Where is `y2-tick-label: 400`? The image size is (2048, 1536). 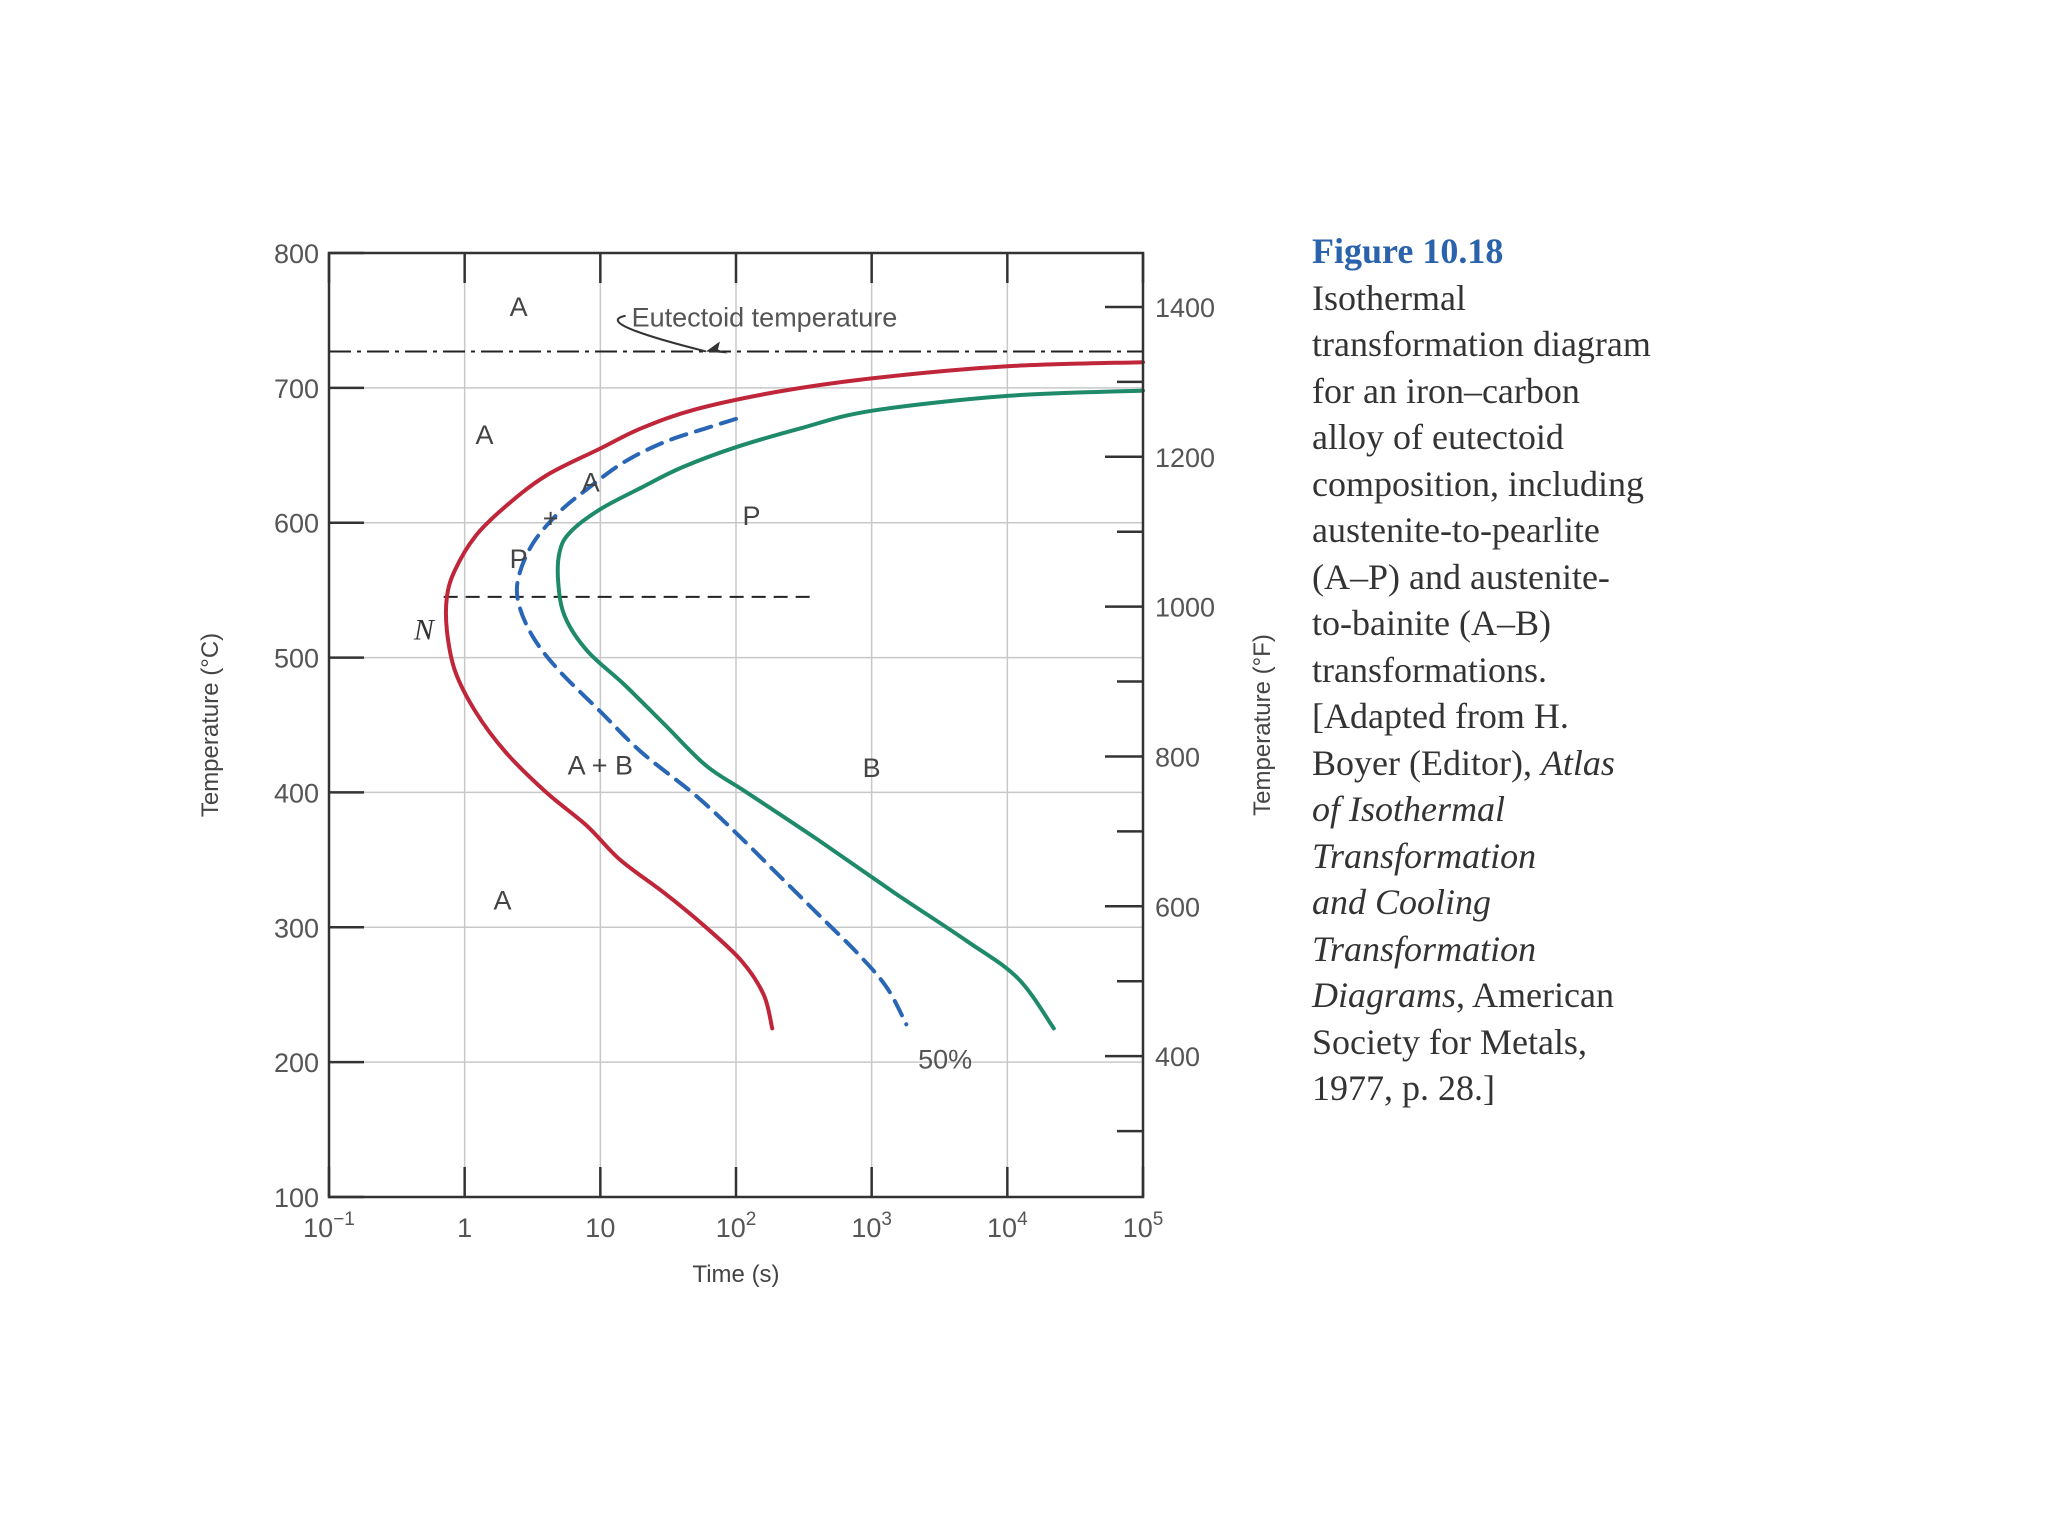
y2-tick-label: 400 is located at coordinates (1177, 1057).